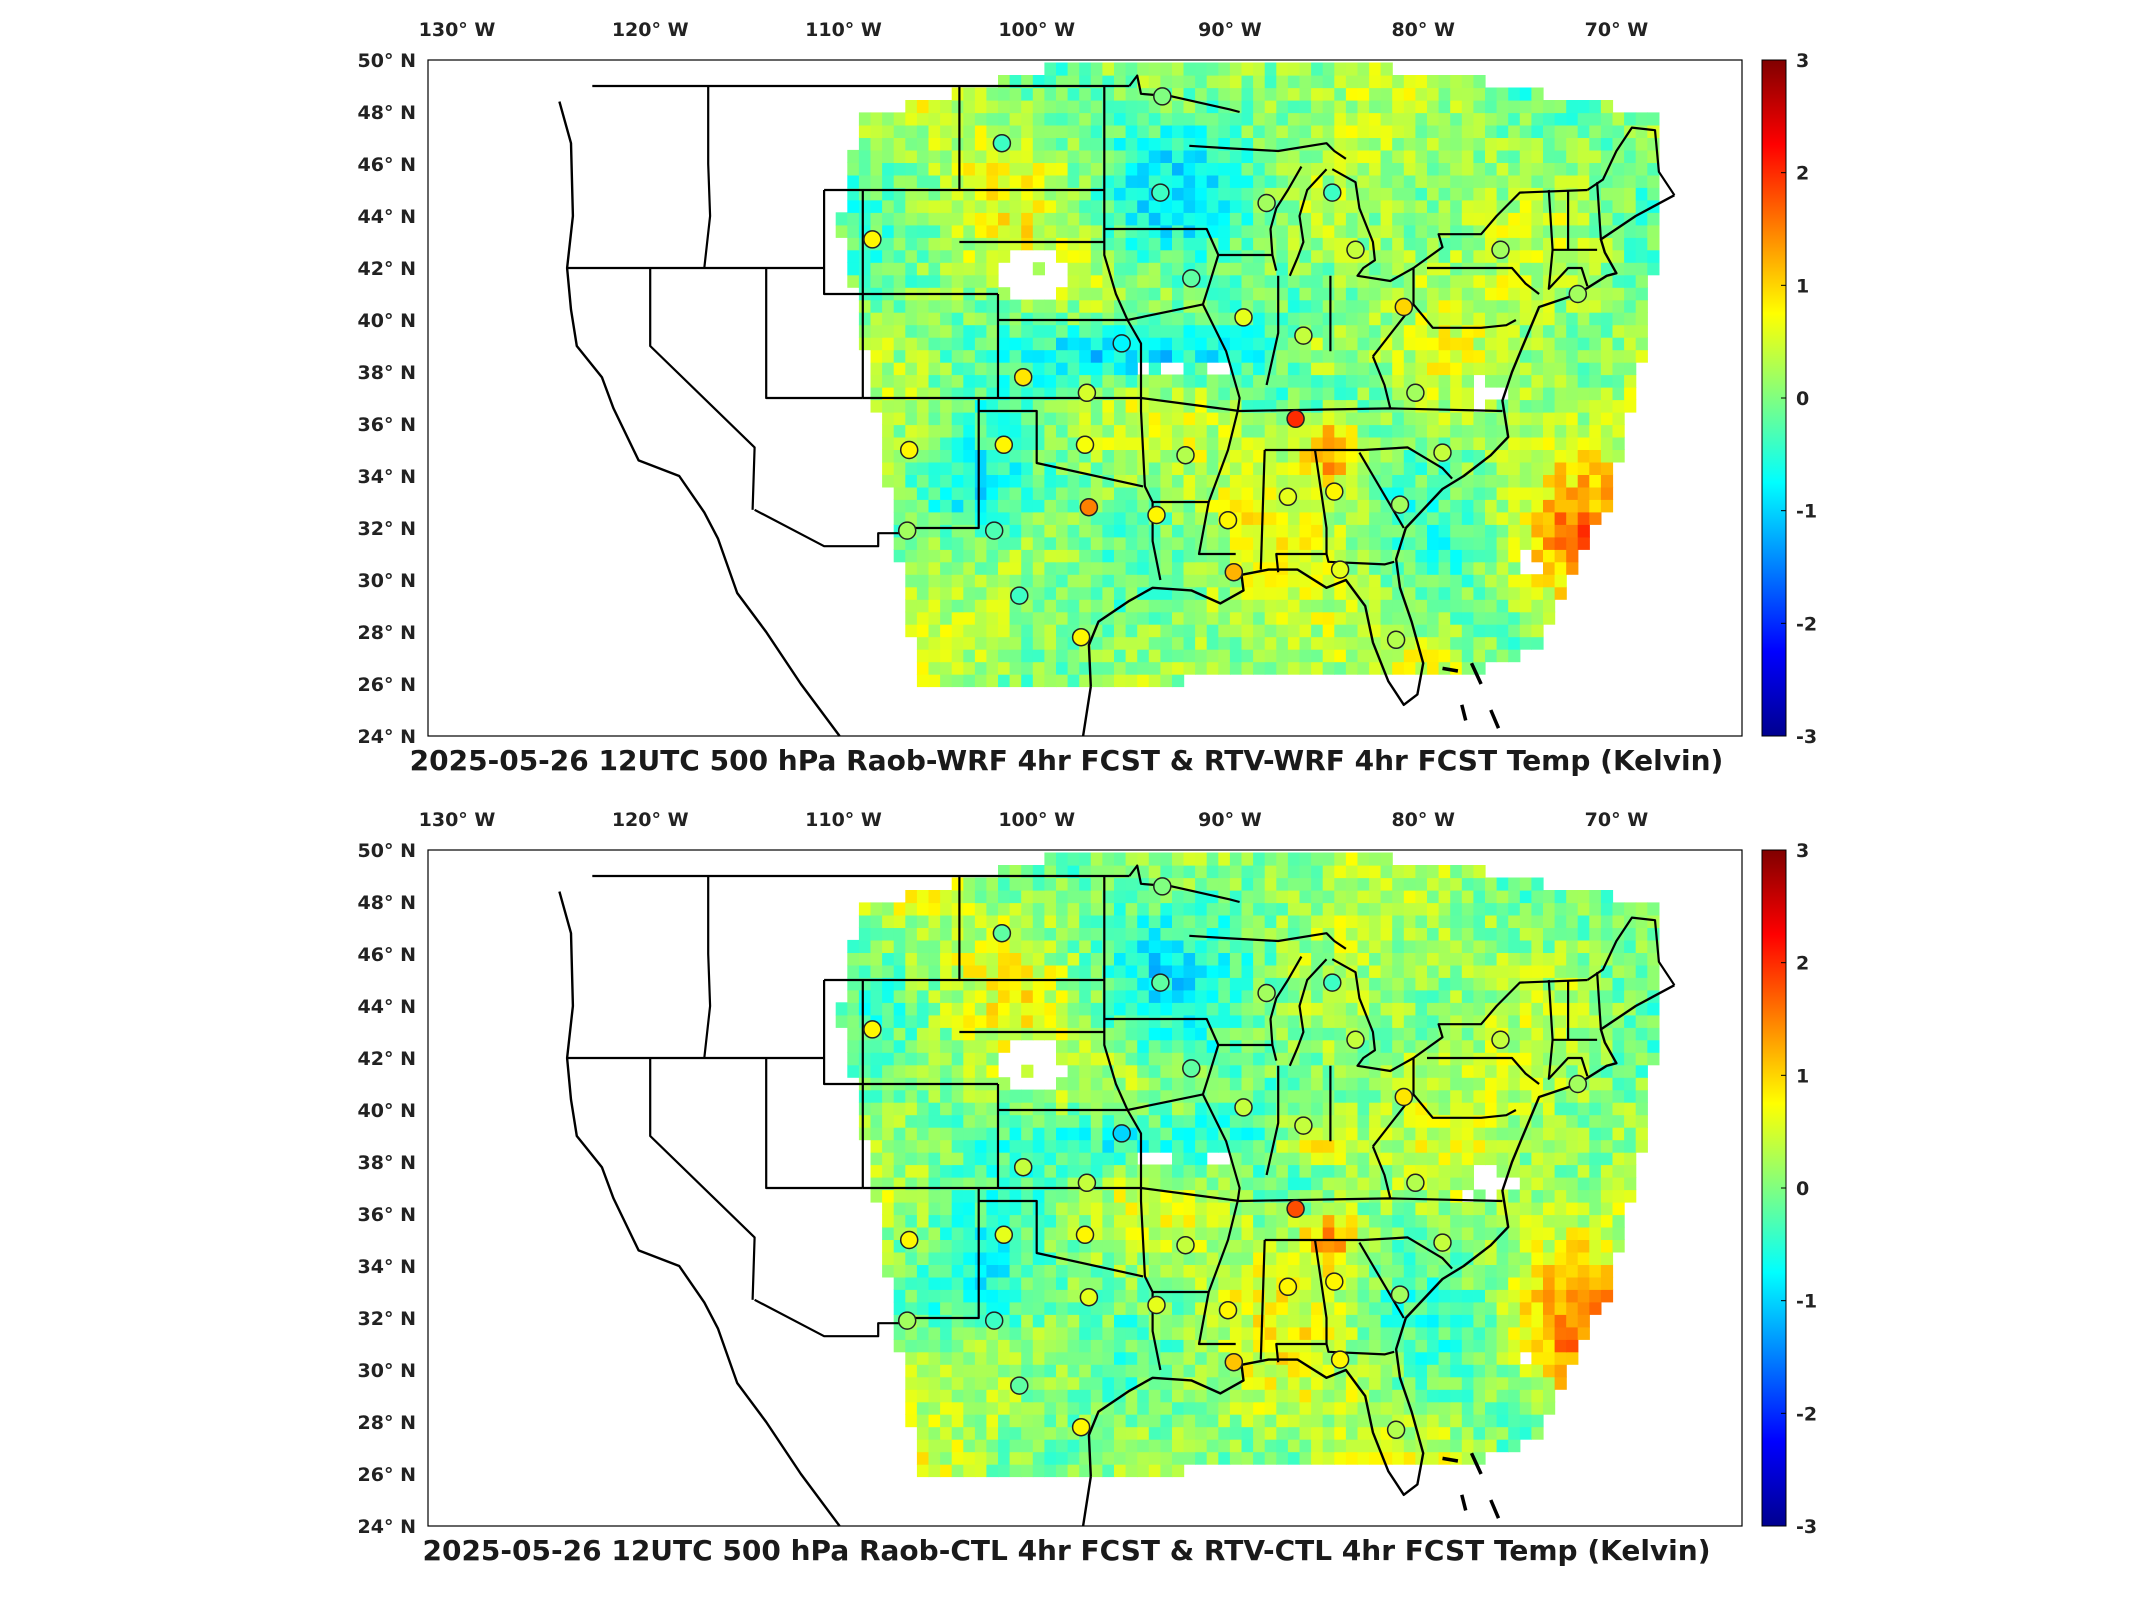 The height and width of the screenshot is (1600, 2133). I want to click on lon-tick-label: 110° W, so click(843, 30).